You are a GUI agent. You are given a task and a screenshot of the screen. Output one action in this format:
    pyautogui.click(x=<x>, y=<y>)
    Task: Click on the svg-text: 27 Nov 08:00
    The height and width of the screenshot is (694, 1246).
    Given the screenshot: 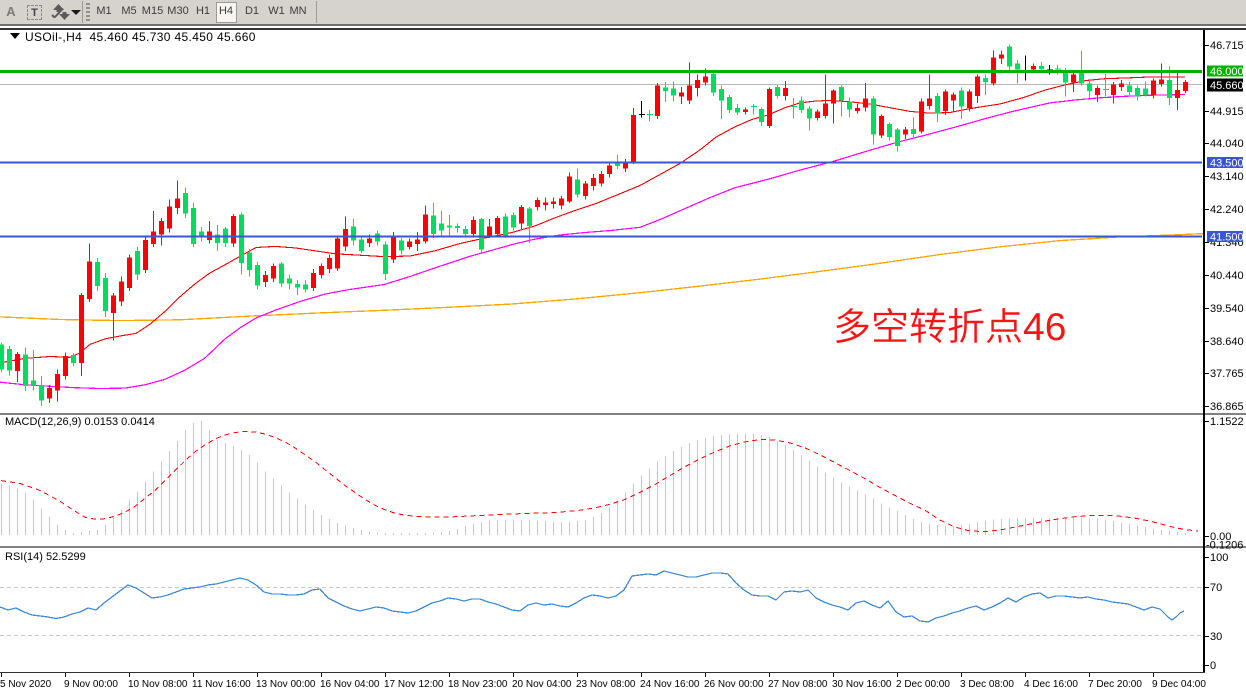 What is the action you would take?
    pyautogui.click(x=798, y=684)
    